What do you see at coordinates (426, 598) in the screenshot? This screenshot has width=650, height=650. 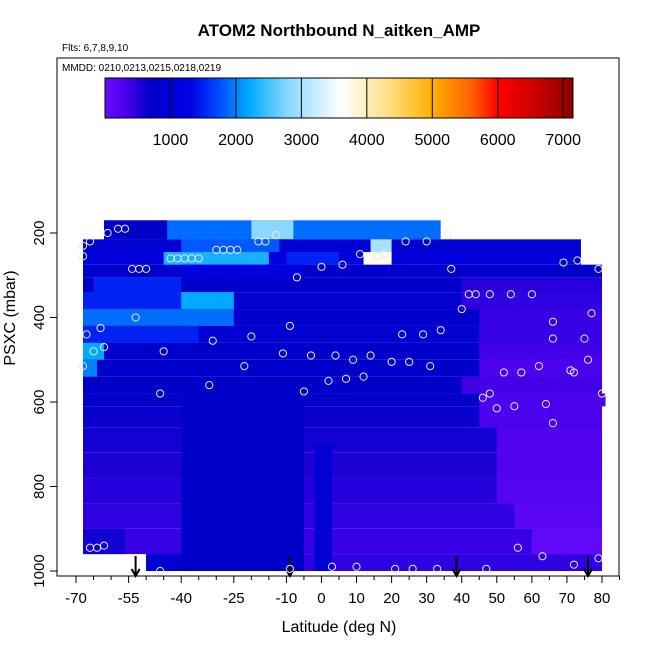 I see `x-tick-label: 30` at bounding box center [426, 598].